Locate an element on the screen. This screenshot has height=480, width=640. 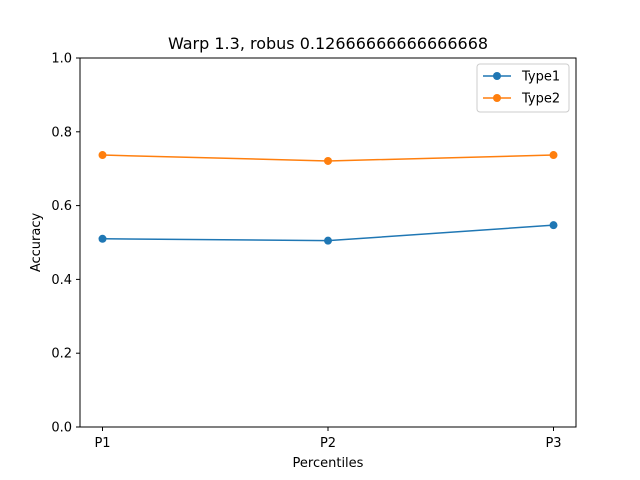
legend: Type1 Type2 is located at coordinates (523, 88).